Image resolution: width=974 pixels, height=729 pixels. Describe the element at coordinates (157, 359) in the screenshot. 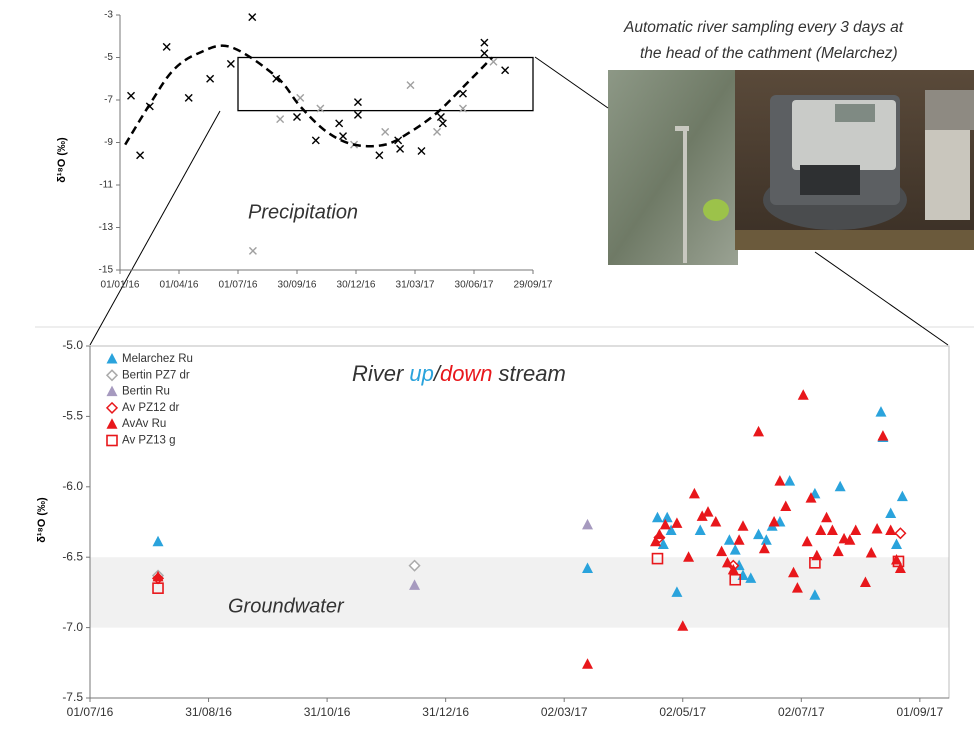

I see `legend-label: Melarchez Ru` at that location.